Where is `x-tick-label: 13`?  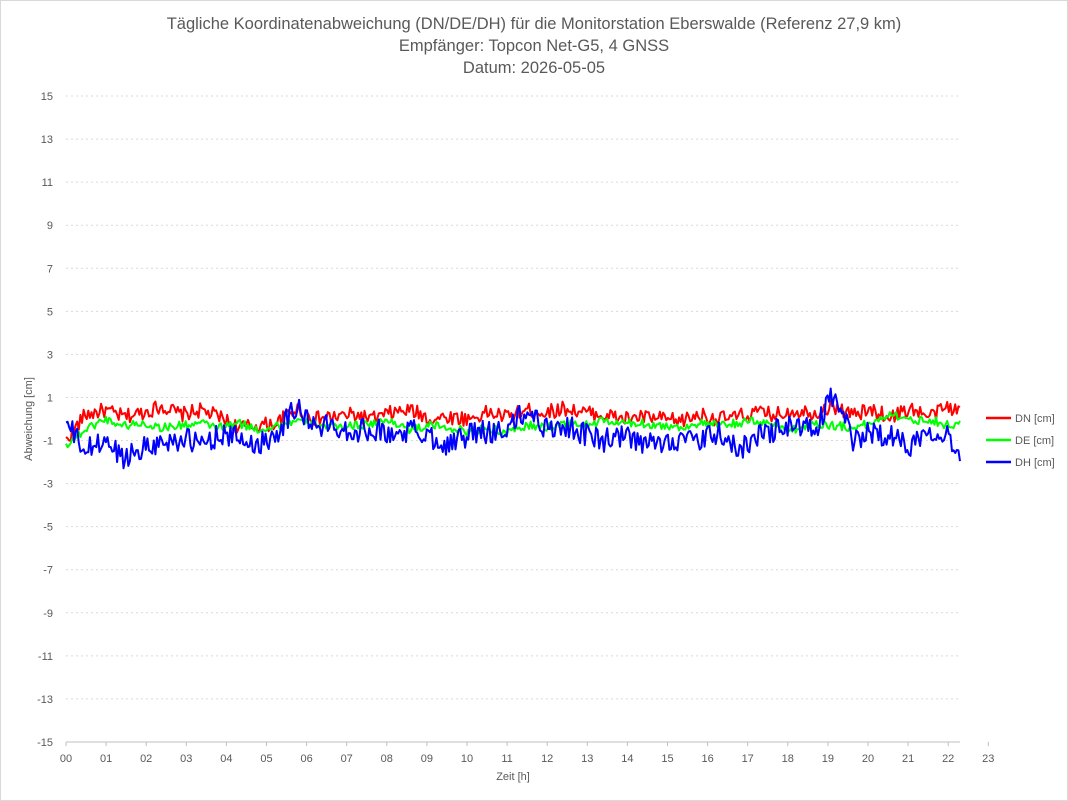 x-tick-label: 13 is located at coordinates (587, 759).